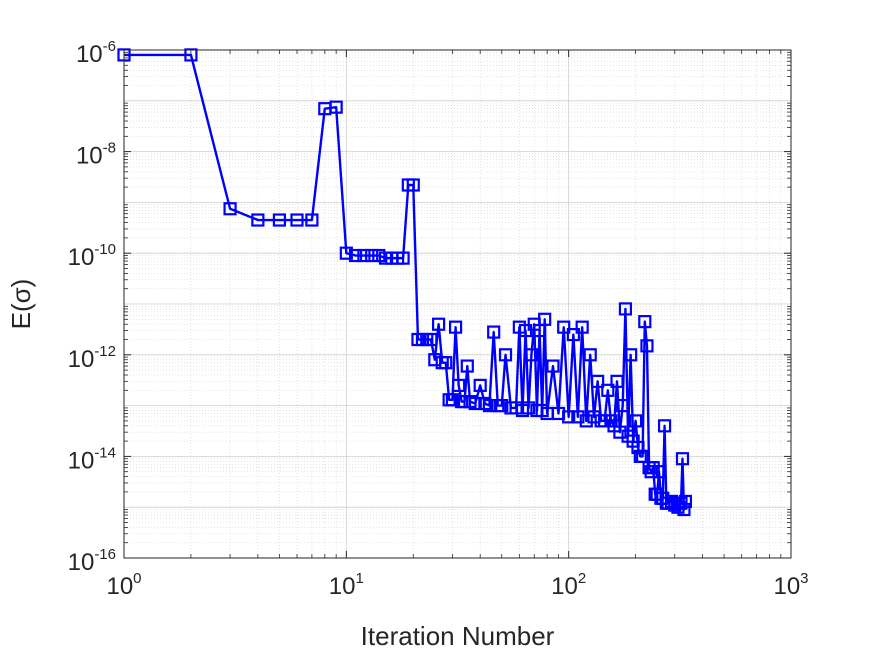  I want to click on y-tick-label: 10⁻⁶, so click(96, 53).